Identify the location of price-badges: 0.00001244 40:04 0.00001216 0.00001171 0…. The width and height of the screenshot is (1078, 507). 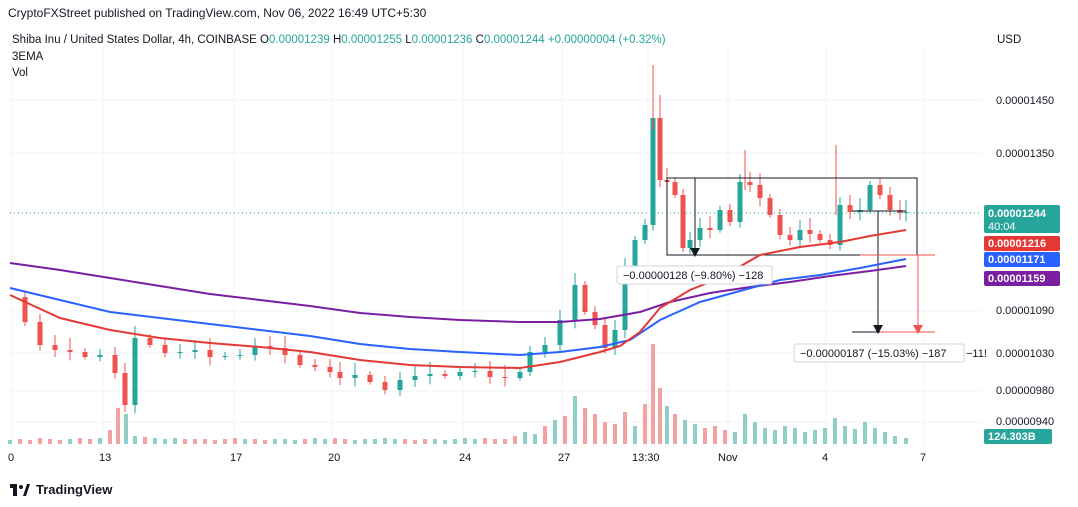
(1022, 324).